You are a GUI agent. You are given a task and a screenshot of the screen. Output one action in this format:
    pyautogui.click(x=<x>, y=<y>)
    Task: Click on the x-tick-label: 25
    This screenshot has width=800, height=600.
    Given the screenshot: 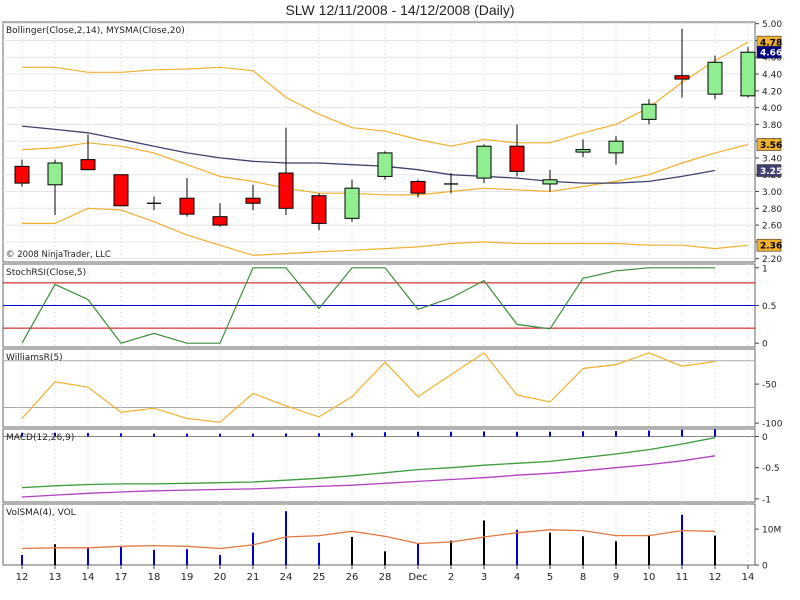 What is the action you would take?
    pyautogui.click(x=319, y=577)
    